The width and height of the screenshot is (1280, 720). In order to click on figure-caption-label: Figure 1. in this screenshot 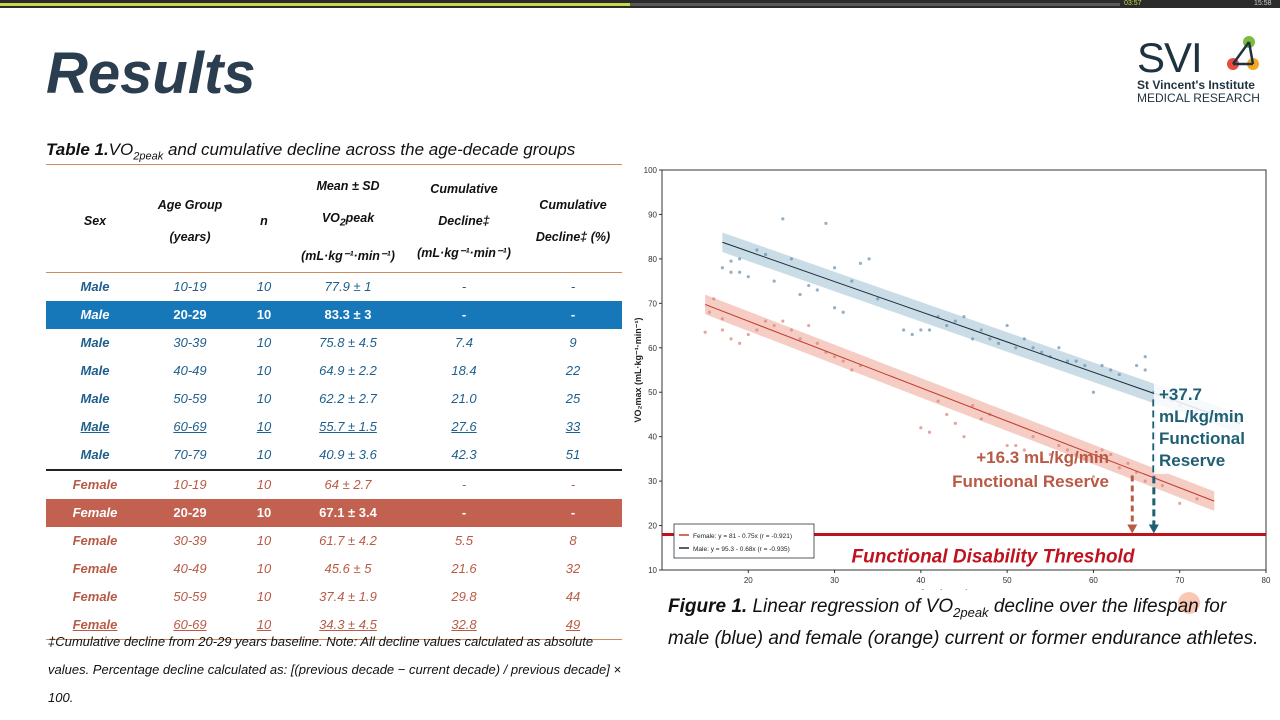, I will do `click(708, 606)`.